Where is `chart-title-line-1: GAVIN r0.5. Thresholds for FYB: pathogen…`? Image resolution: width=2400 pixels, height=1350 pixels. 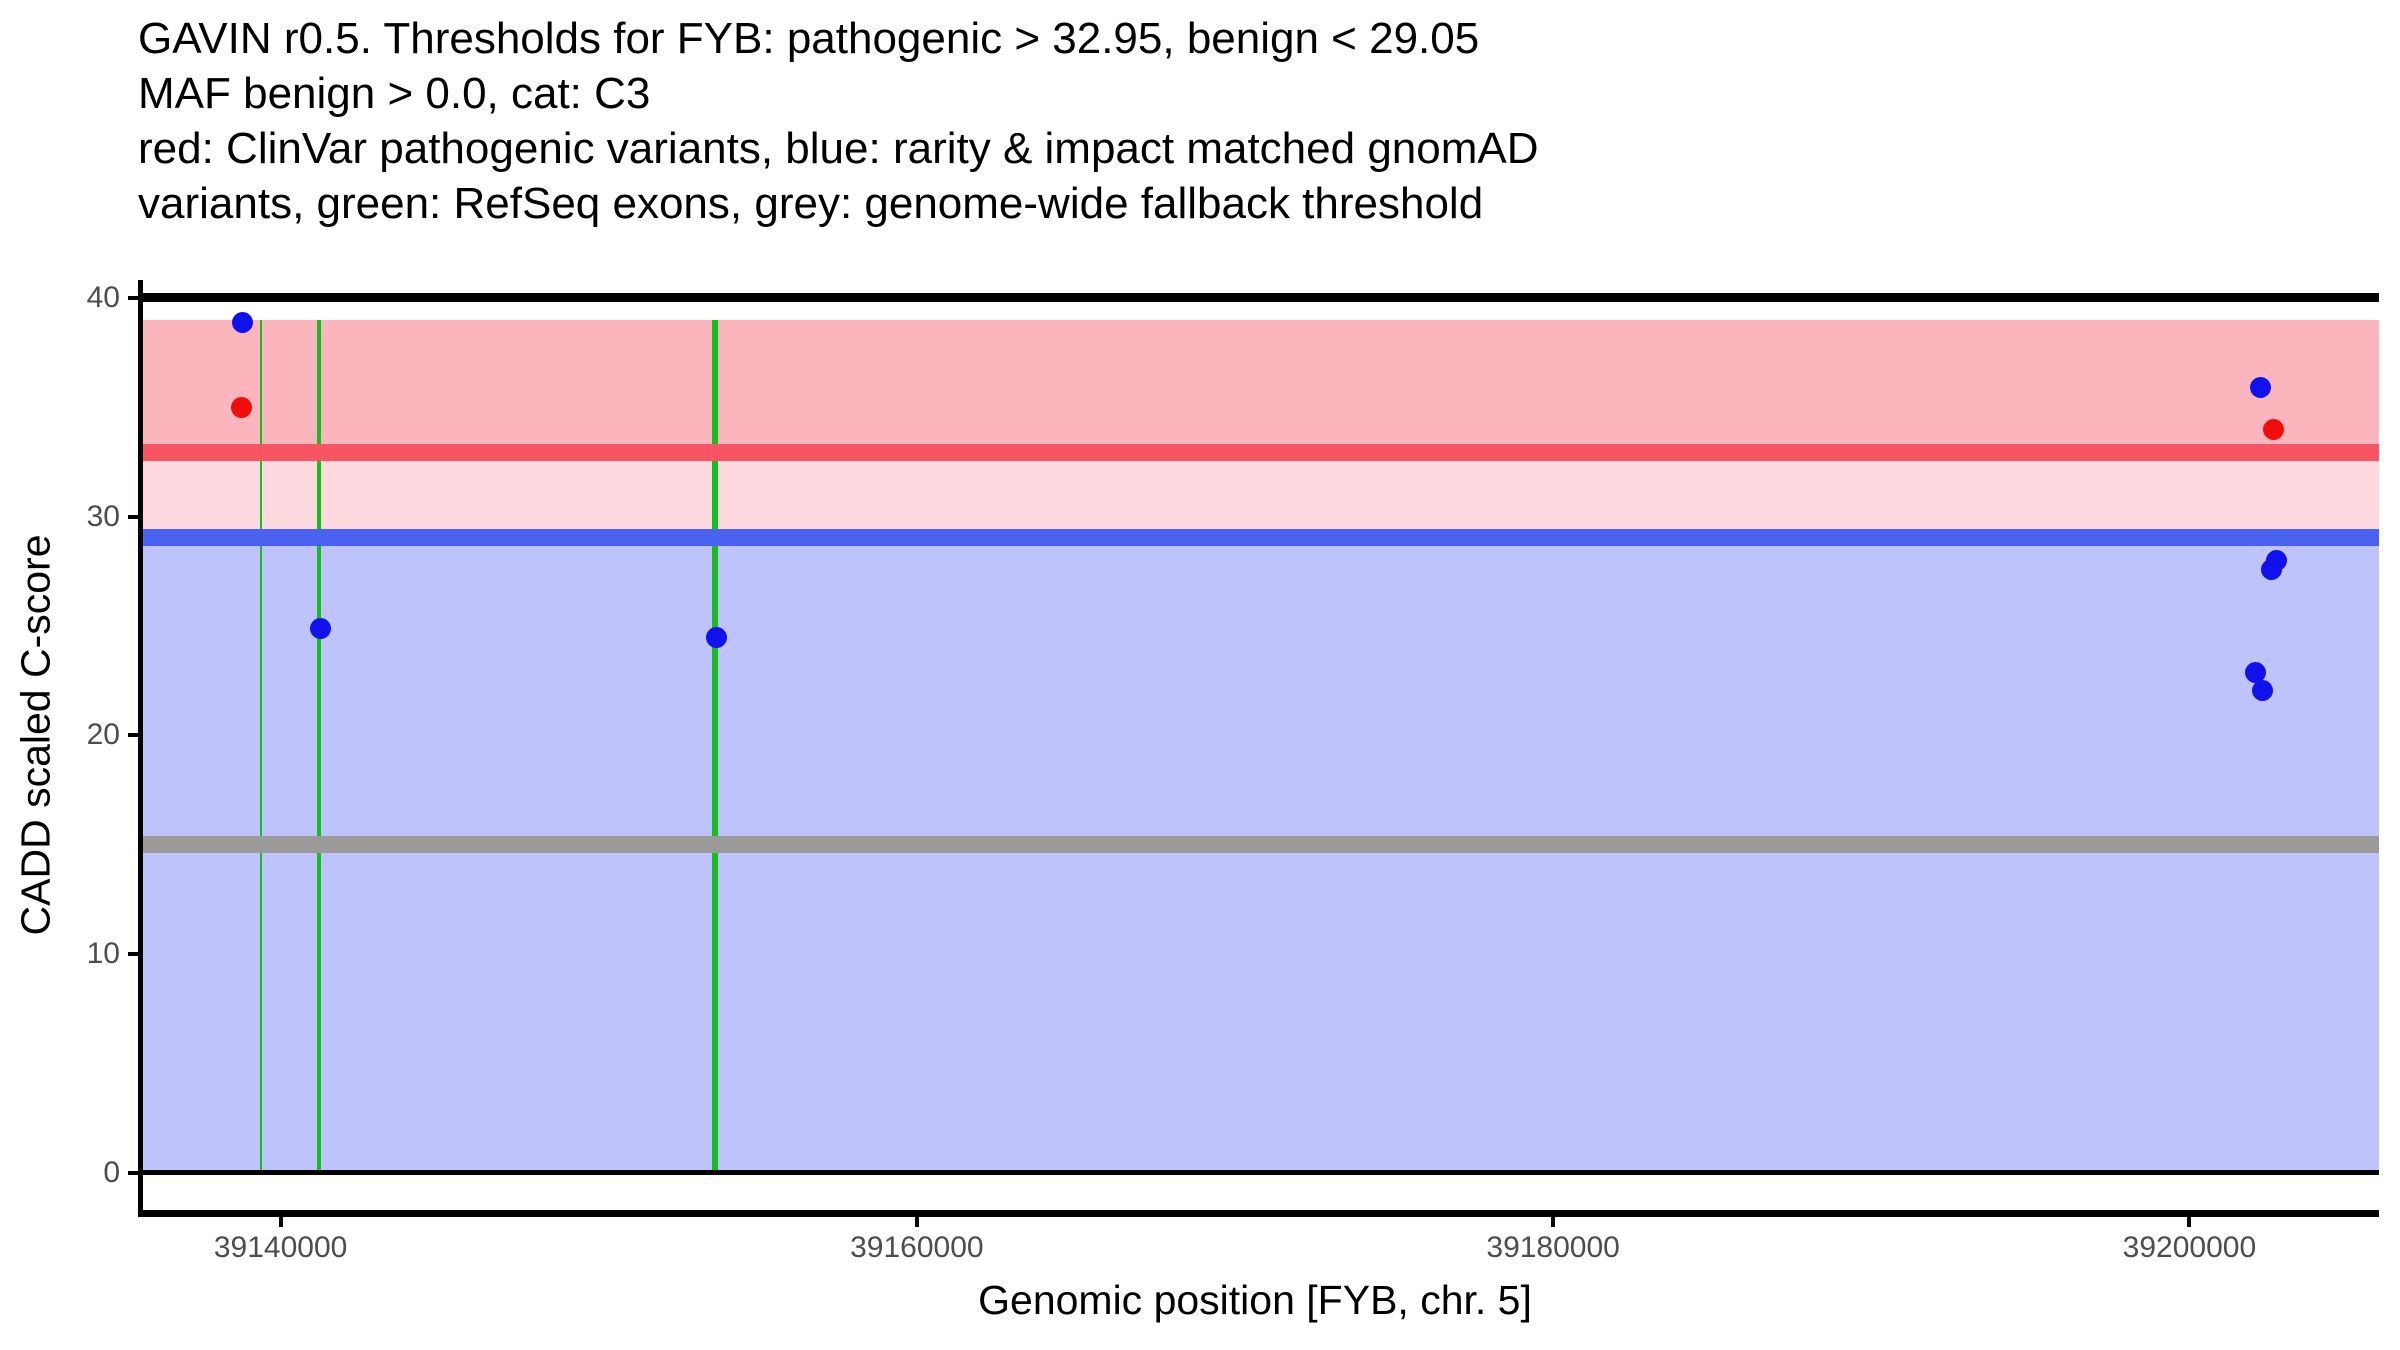 chart-title-line-1: GAVIN r0.5. Thresholds for FYB: pathogen… is located at coordinates (809, 38).